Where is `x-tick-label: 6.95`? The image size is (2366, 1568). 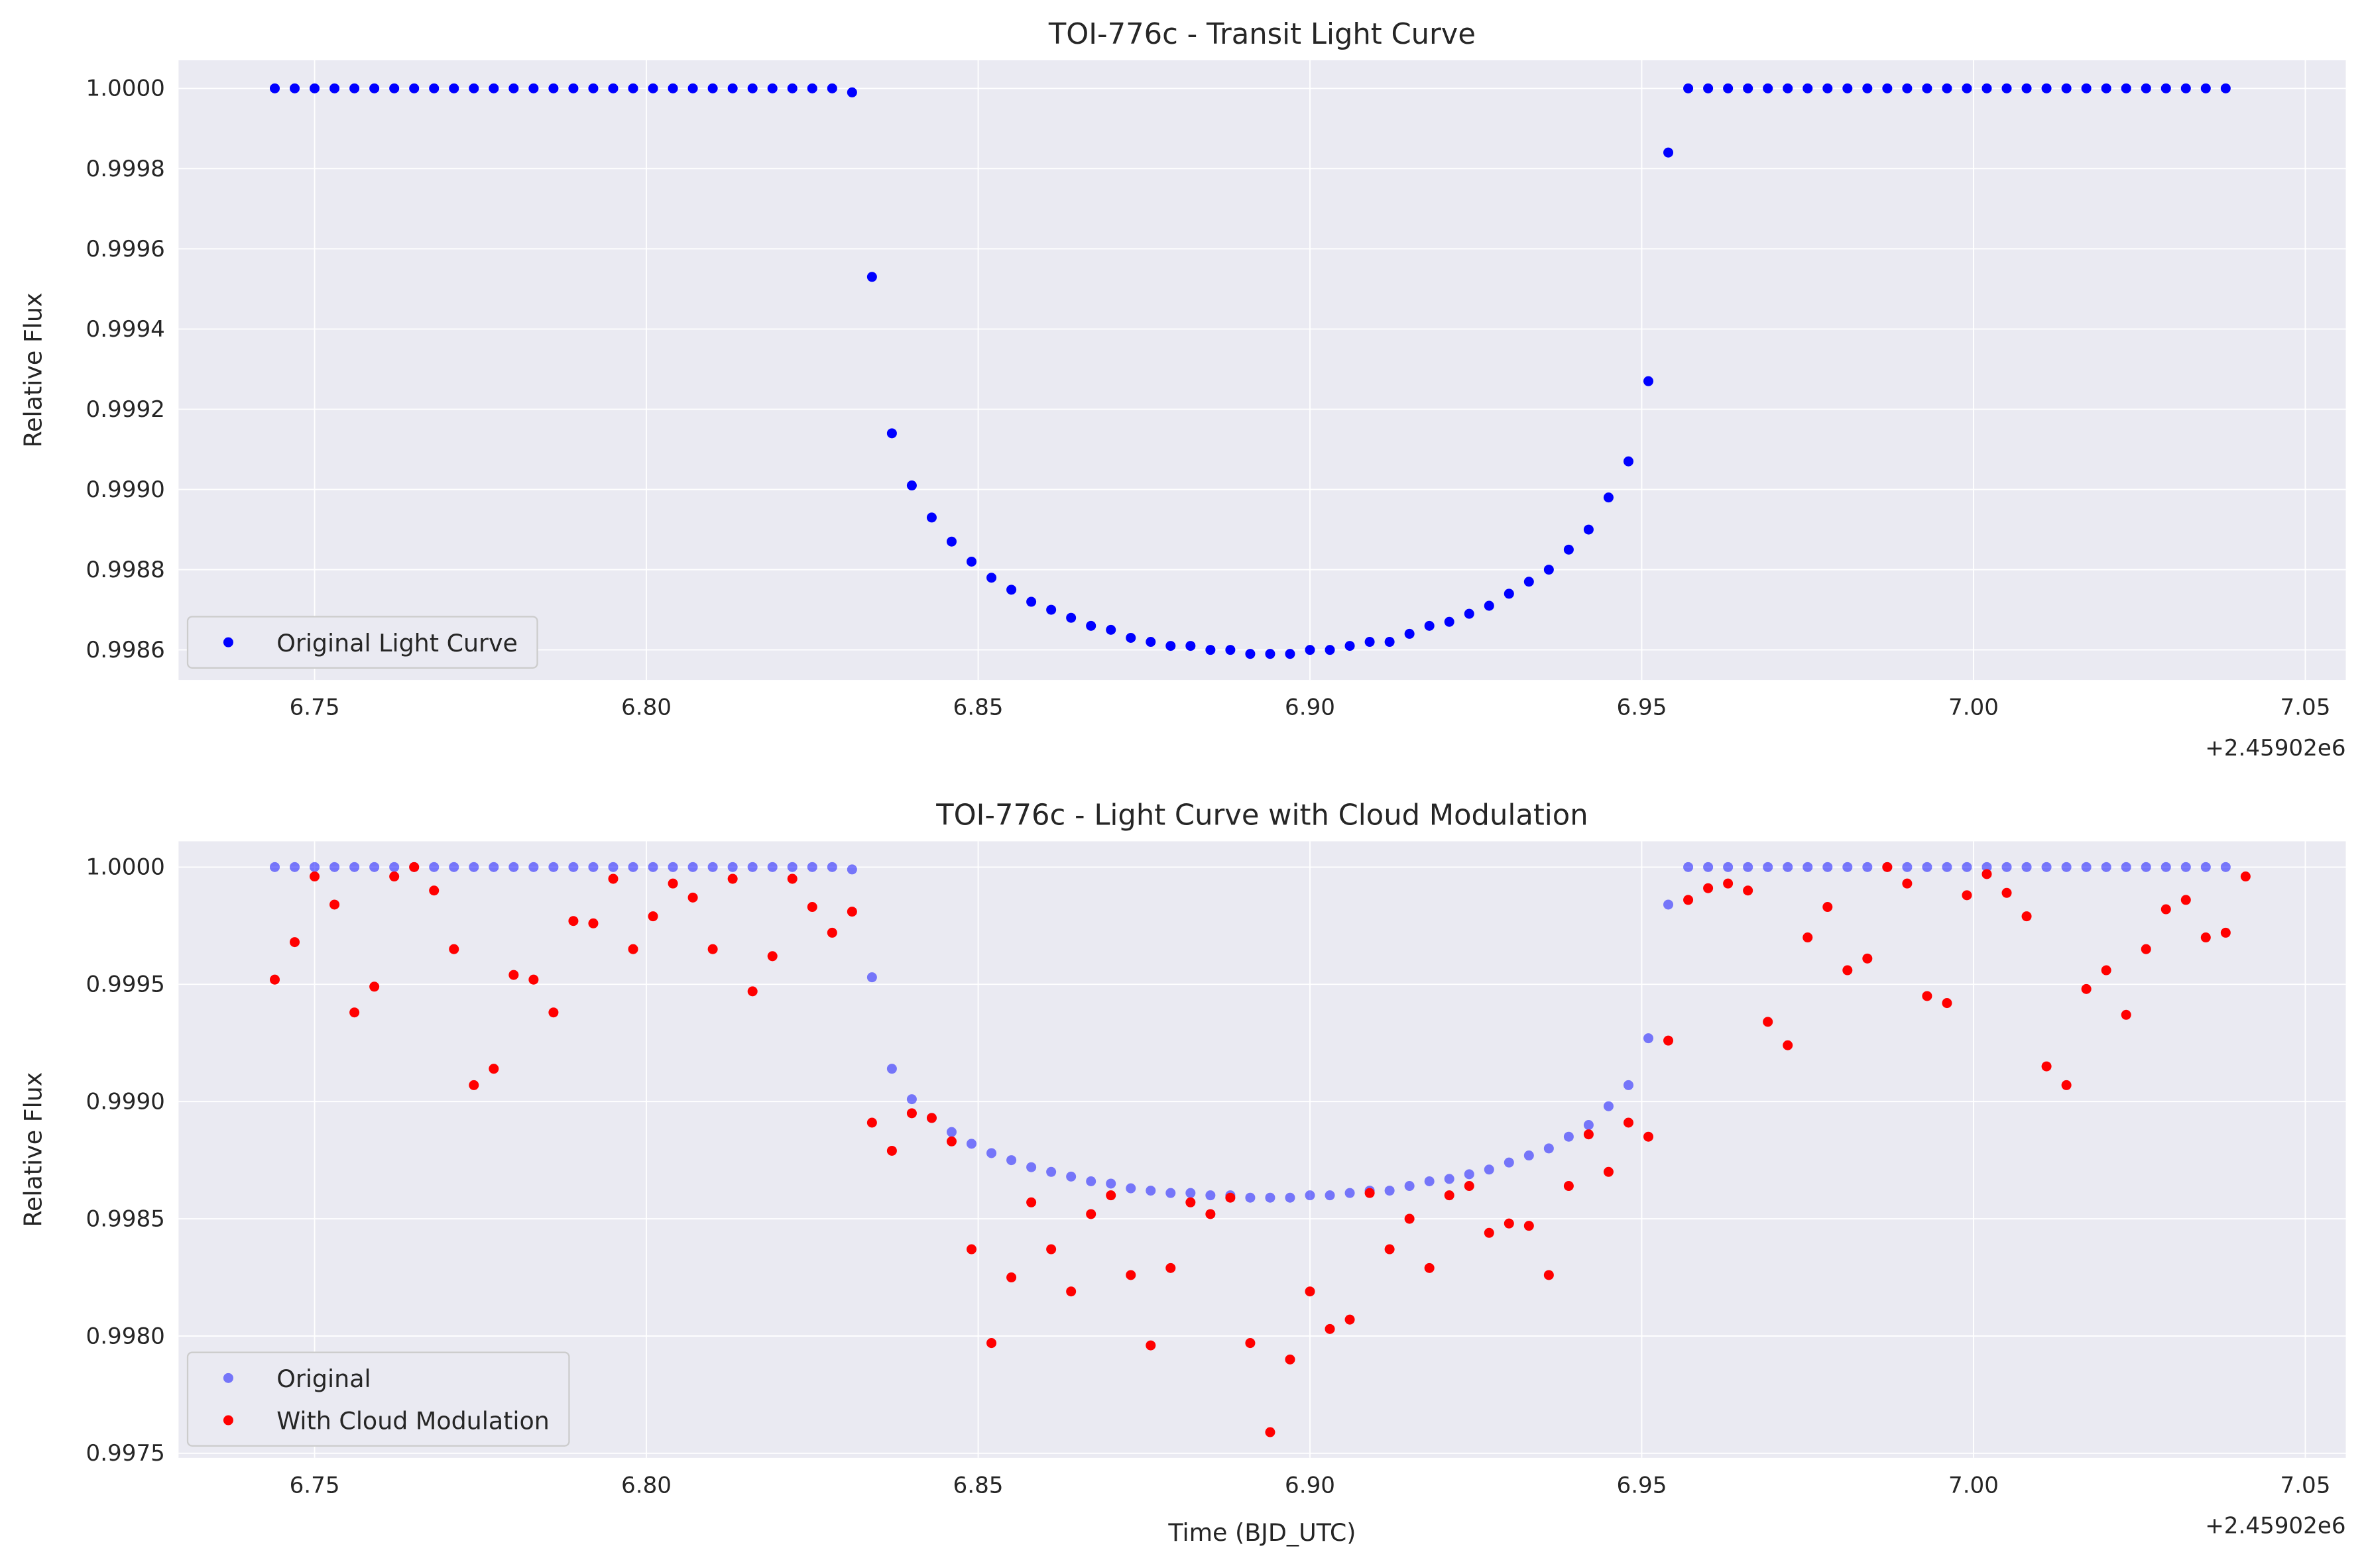 x-tick-label: 6.95 is located at coordinates (1642, 707).